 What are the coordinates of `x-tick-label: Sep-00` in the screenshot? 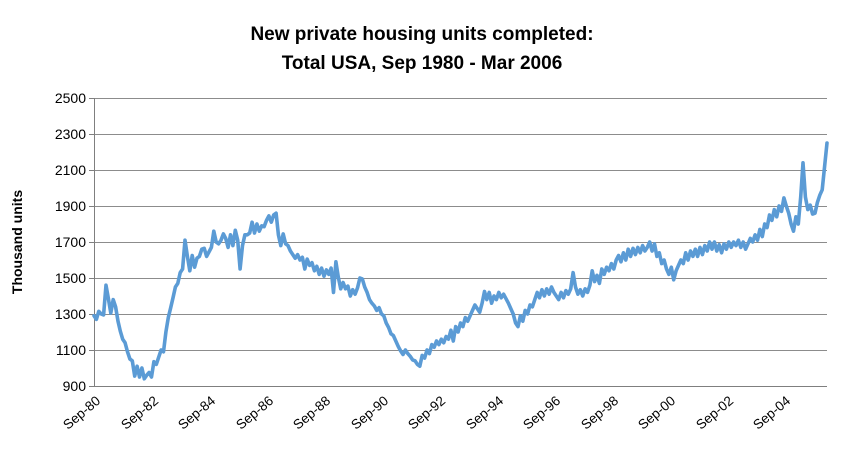 It's located at (657, 413).